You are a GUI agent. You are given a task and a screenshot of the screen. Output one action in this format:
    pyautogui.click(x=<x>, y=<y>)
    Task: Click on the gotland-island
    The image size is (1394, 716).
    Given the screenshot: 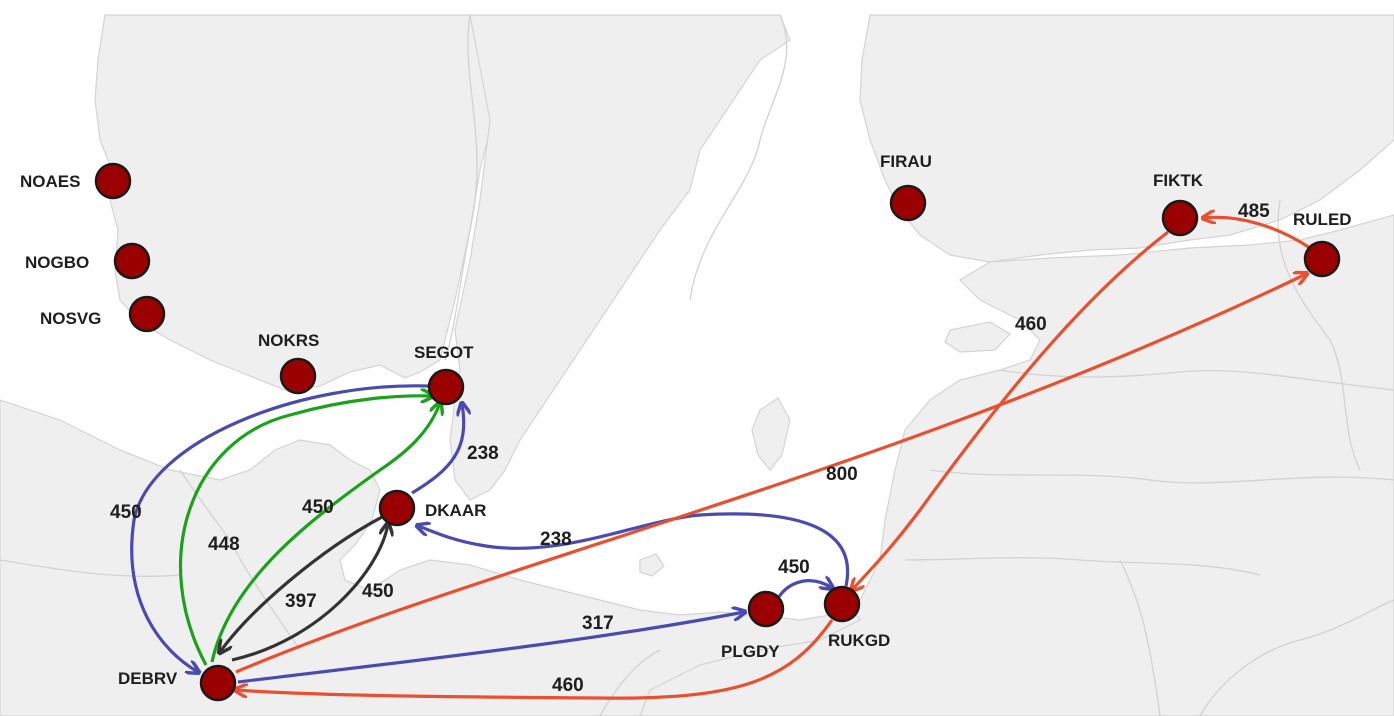 What is the action you would take?
    pyautogui.click(x=771, y=434)
    